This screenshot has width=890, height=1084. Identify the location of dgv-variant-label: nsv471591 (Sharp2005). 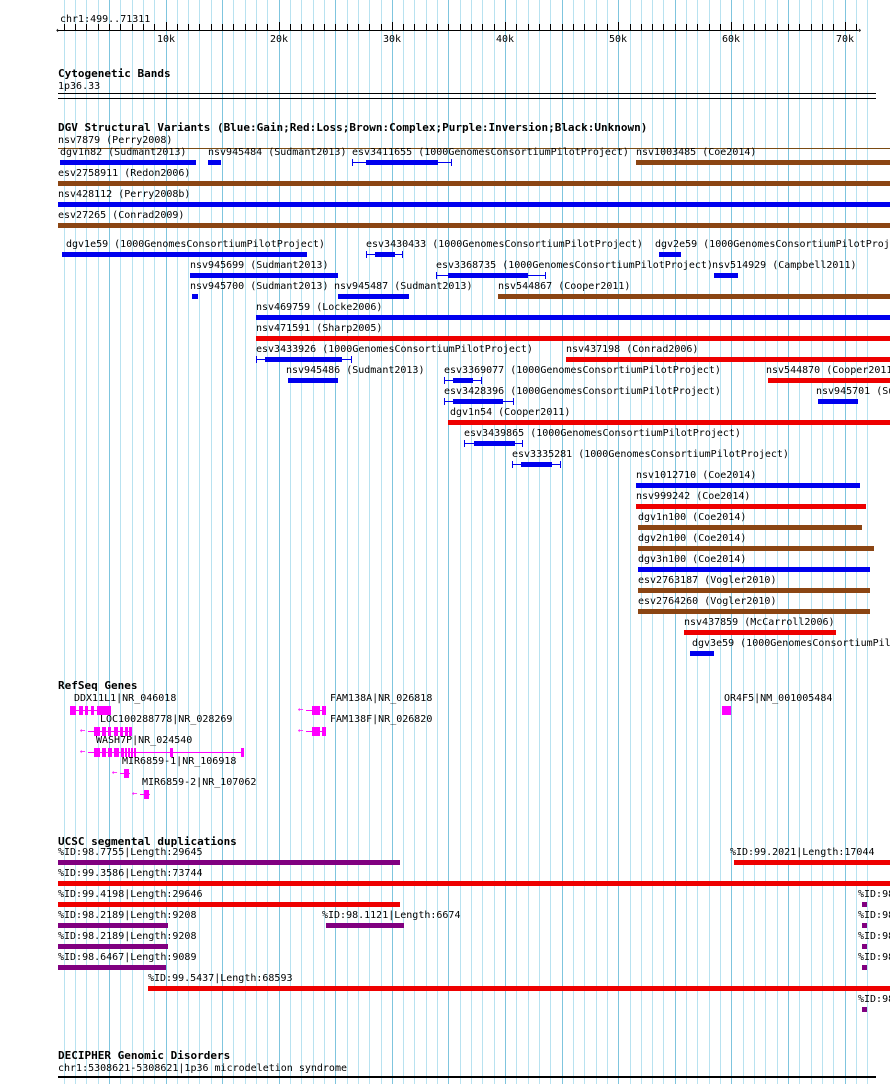
(319, 328).